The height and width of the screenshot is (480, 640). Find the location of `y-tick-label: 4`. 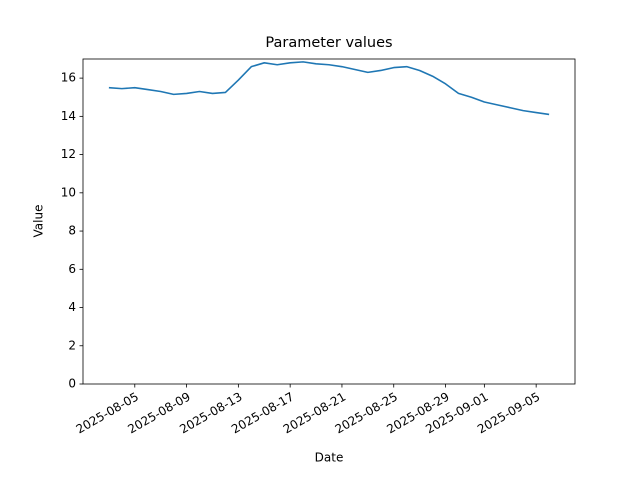

y-tick-label: 4 is located at coordinates (72, 307).